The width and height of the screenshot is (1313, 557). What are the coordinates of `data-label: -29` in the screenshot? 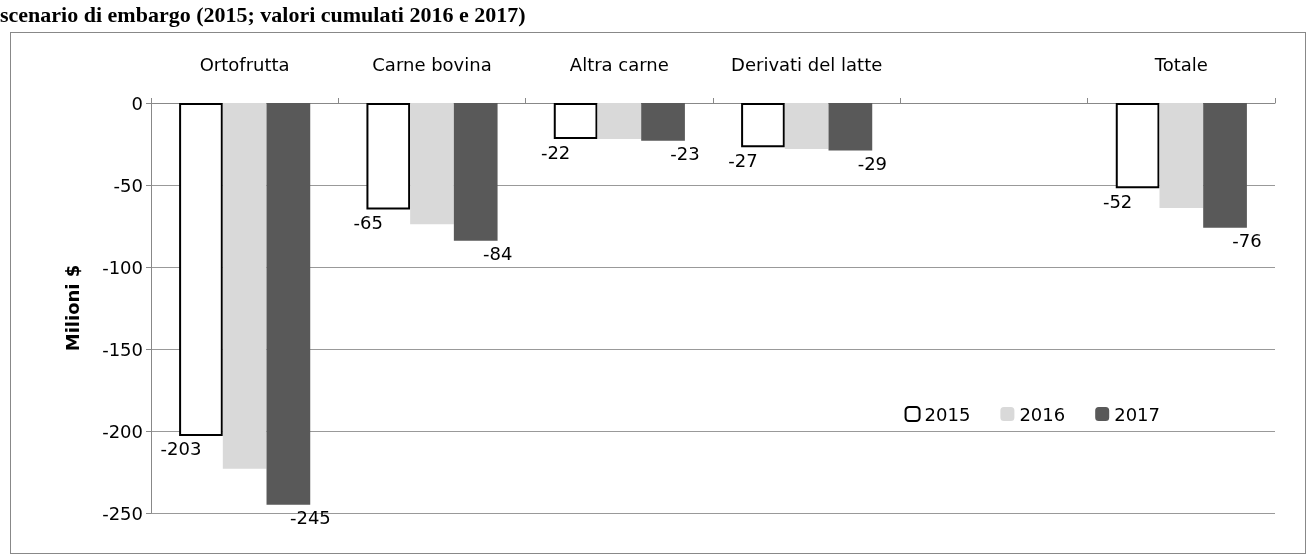 It's located at (872, 164).